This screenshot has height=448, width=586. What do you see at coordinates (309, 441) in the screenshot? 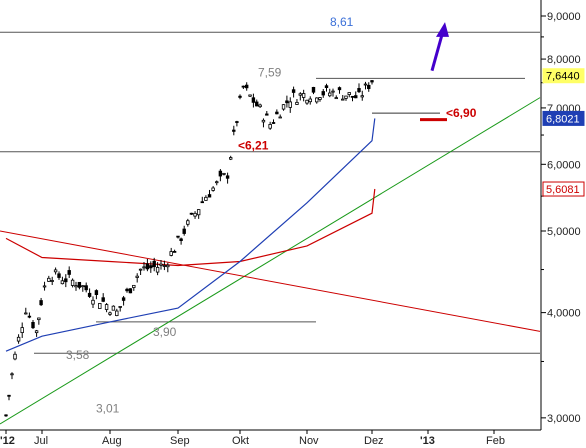
I see `x-tick-label-5: Nov` at bounding box center [309, 441].